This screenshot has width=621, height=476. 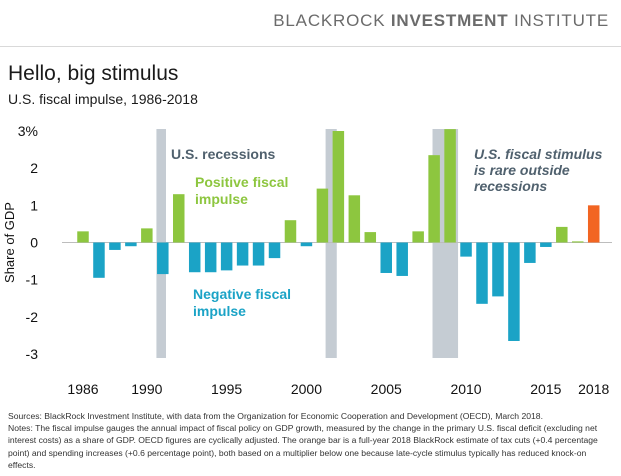 I want to click on x-tick-label: 1986, so click(x=82, y=389).